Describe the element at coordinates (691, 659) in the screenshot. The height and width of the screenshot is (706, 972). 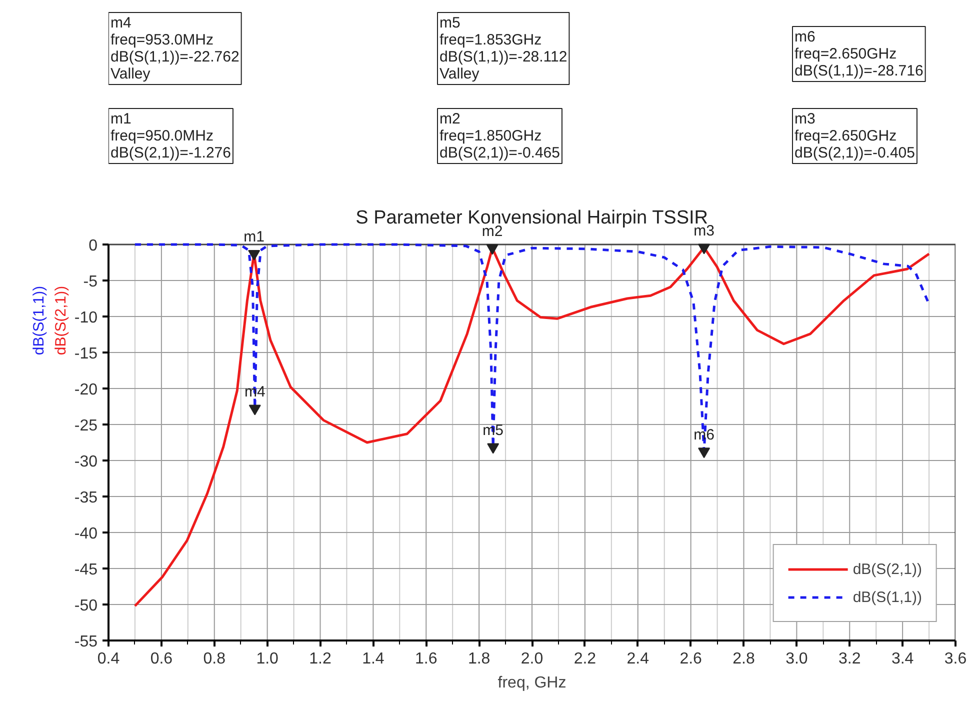
I see `x-tick-label: 2.6` at that location.